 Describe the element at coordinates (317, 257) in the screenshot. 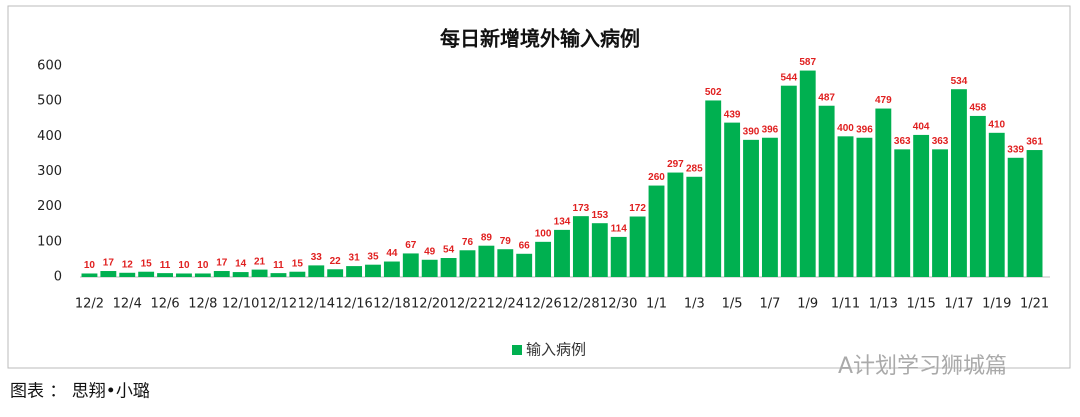

I see `value-label: 33` at that location.